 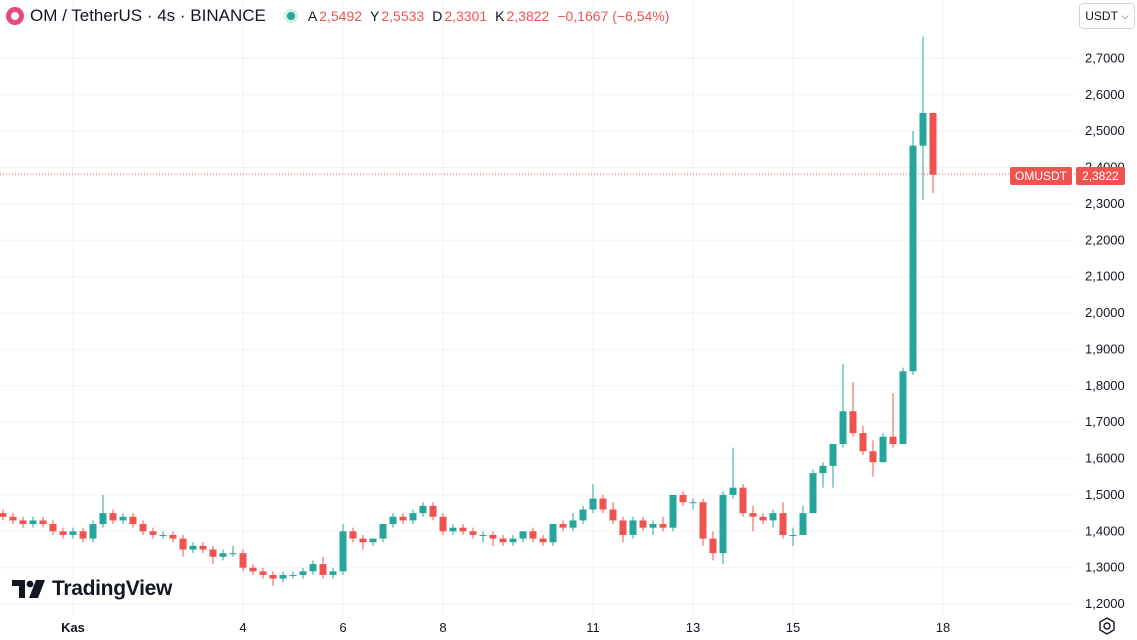 I want to click on y-tick-label: 2,2000, so click(x=1105, y=239).